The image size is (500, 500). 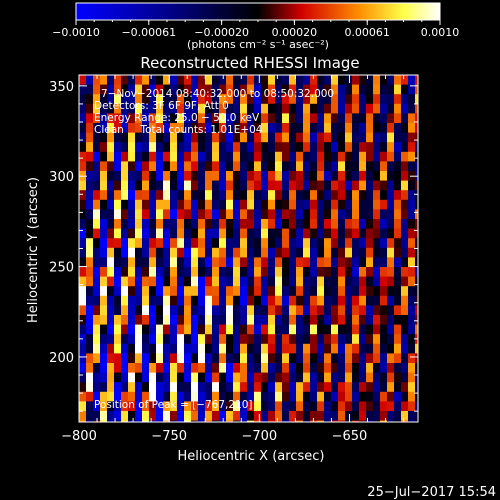 I want to click on colorbar-tick-label: 0.00061, so click(x=367, y=32).